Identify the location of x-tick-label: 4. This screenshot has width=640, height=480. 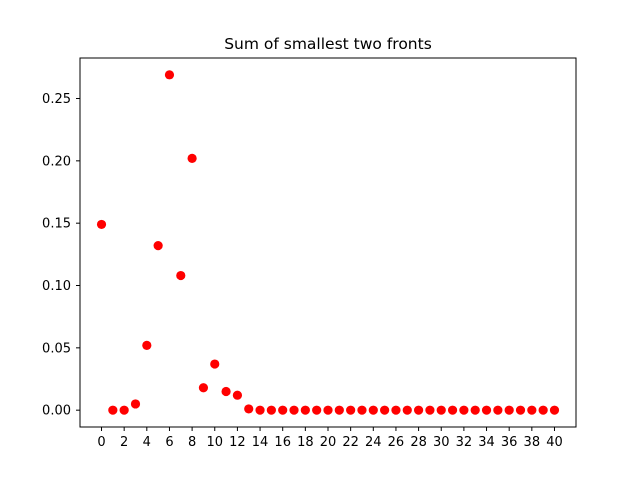
(147, 442).